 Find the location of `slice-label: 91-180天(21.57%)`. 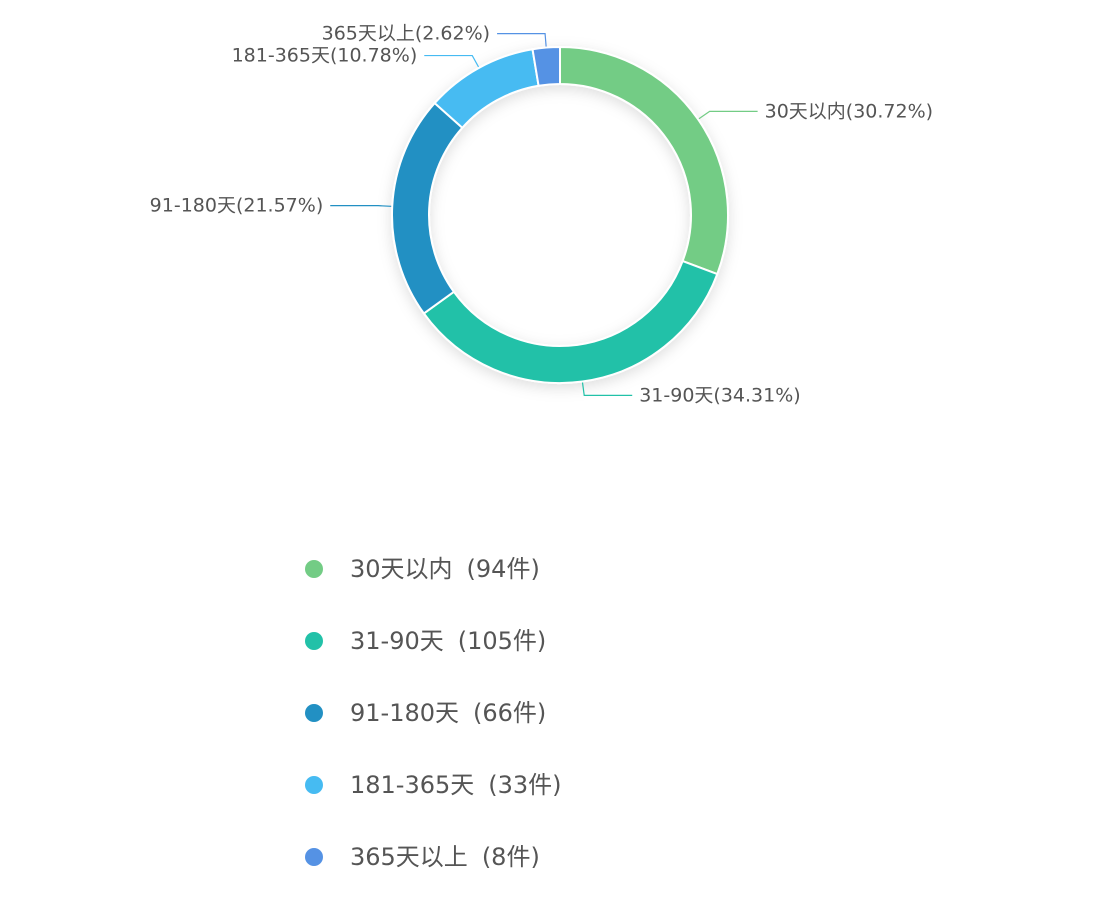

slice-label: 91-180天(21.57%) is located at coordinates (237, 206).